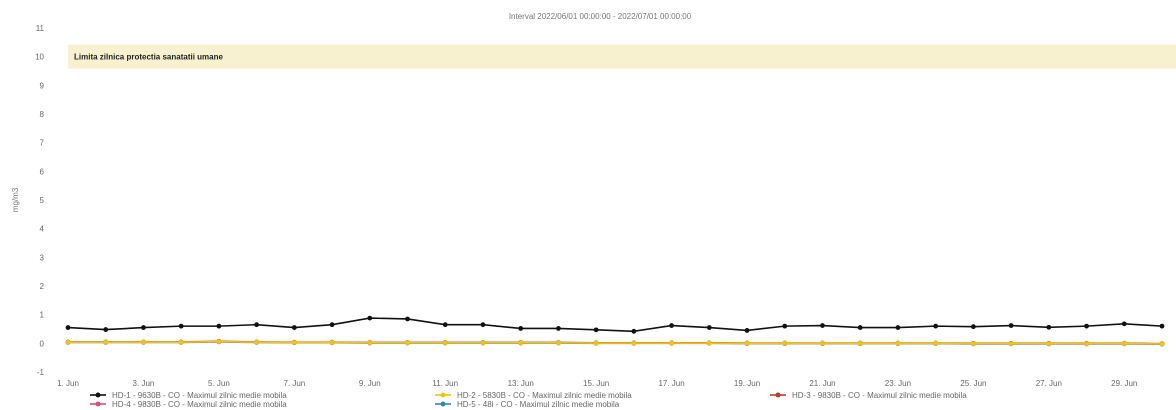 The width and height of the screenshot is (1176, 410). I want to click on x-tick-label: 5. Jun, so click(219, 383).